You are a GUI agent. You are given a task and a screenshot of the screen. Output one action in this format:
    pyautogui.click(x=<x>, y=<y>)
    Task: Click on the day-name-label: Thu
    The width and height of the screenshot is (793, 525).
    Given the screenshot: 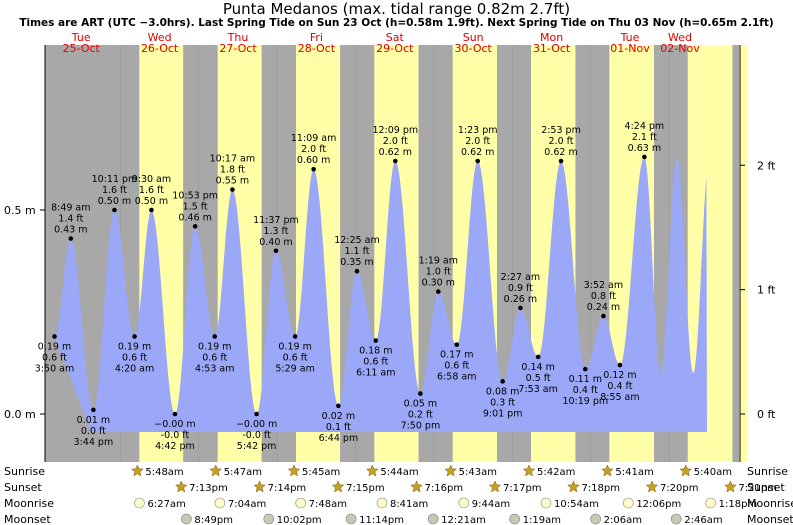 What is the action you would take?
    pyautogui.click(x=238, y=37)
    